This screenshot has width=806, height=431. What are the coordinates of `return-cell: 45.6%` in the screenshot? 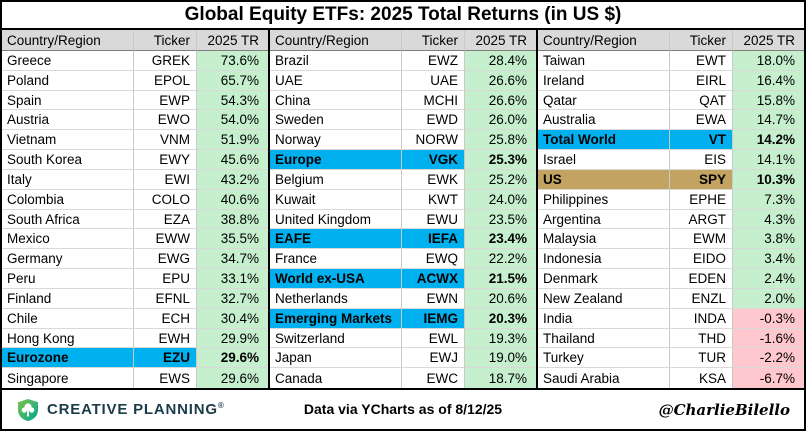 It's located at (232, 160).